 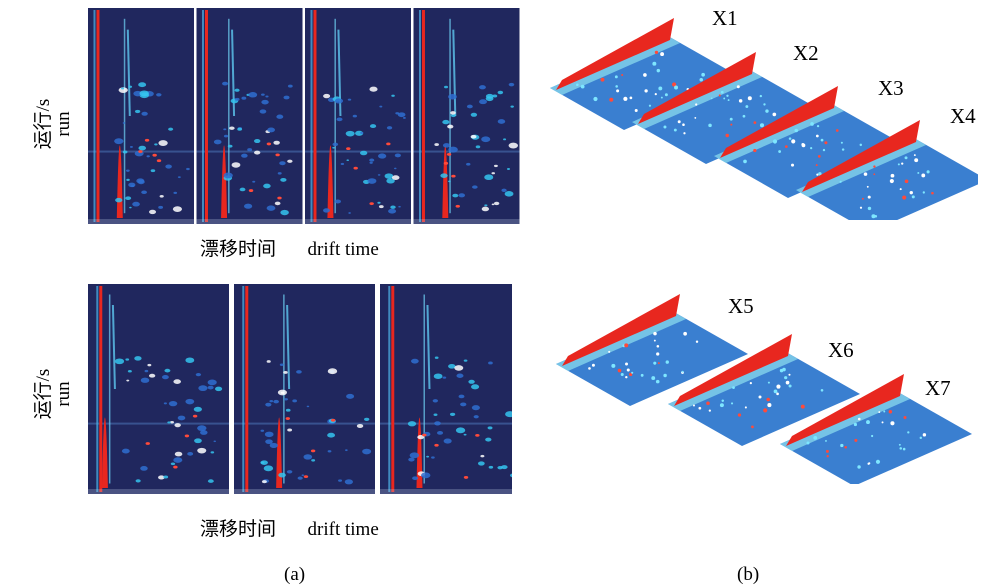 I want to click on rip-ridge, so click(x=861, y=156).